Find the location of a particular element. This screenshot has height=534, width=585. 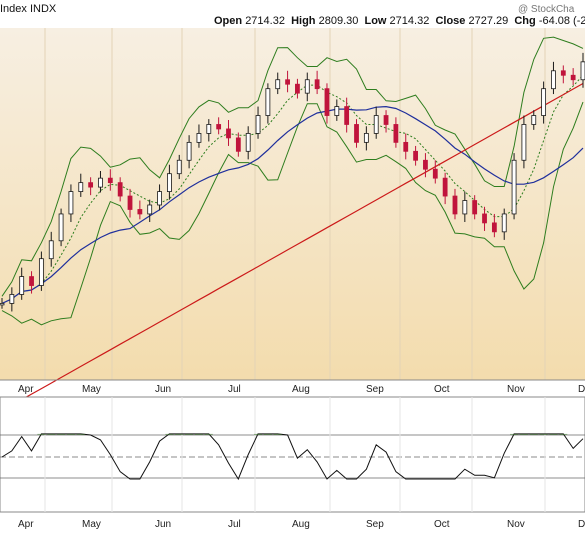

close-value: 2727.29 is located at coordinates (488, 21).